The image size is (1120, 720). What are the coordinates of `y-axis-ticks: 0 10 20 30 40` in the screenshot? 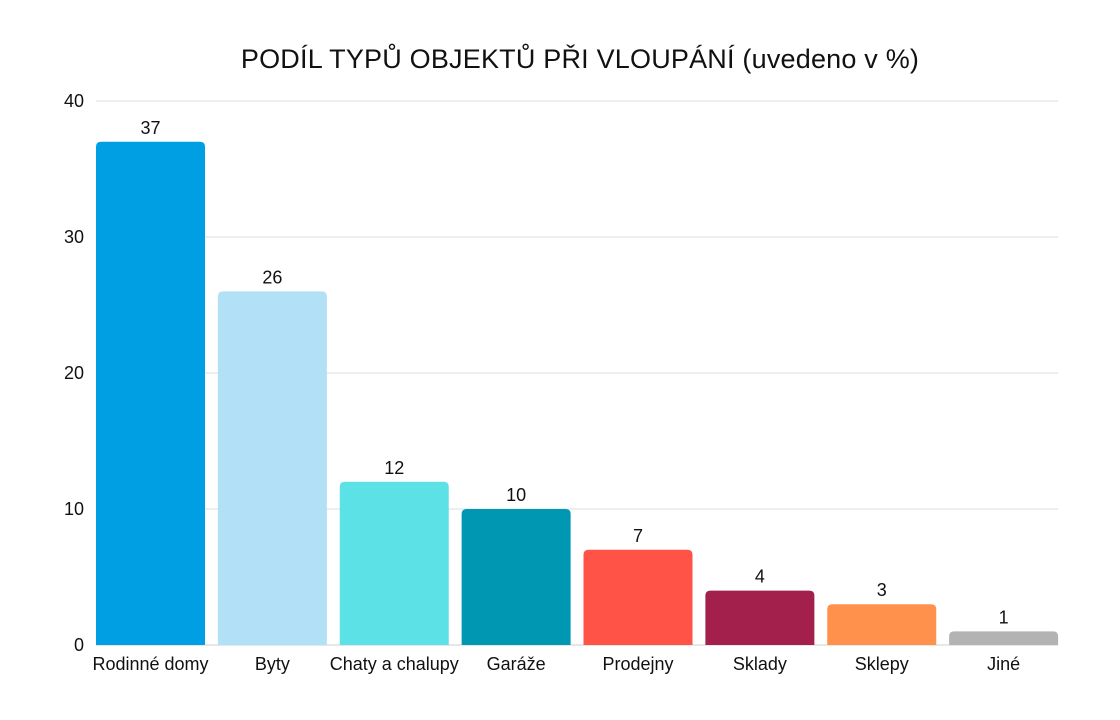 It's located at (74, 373).